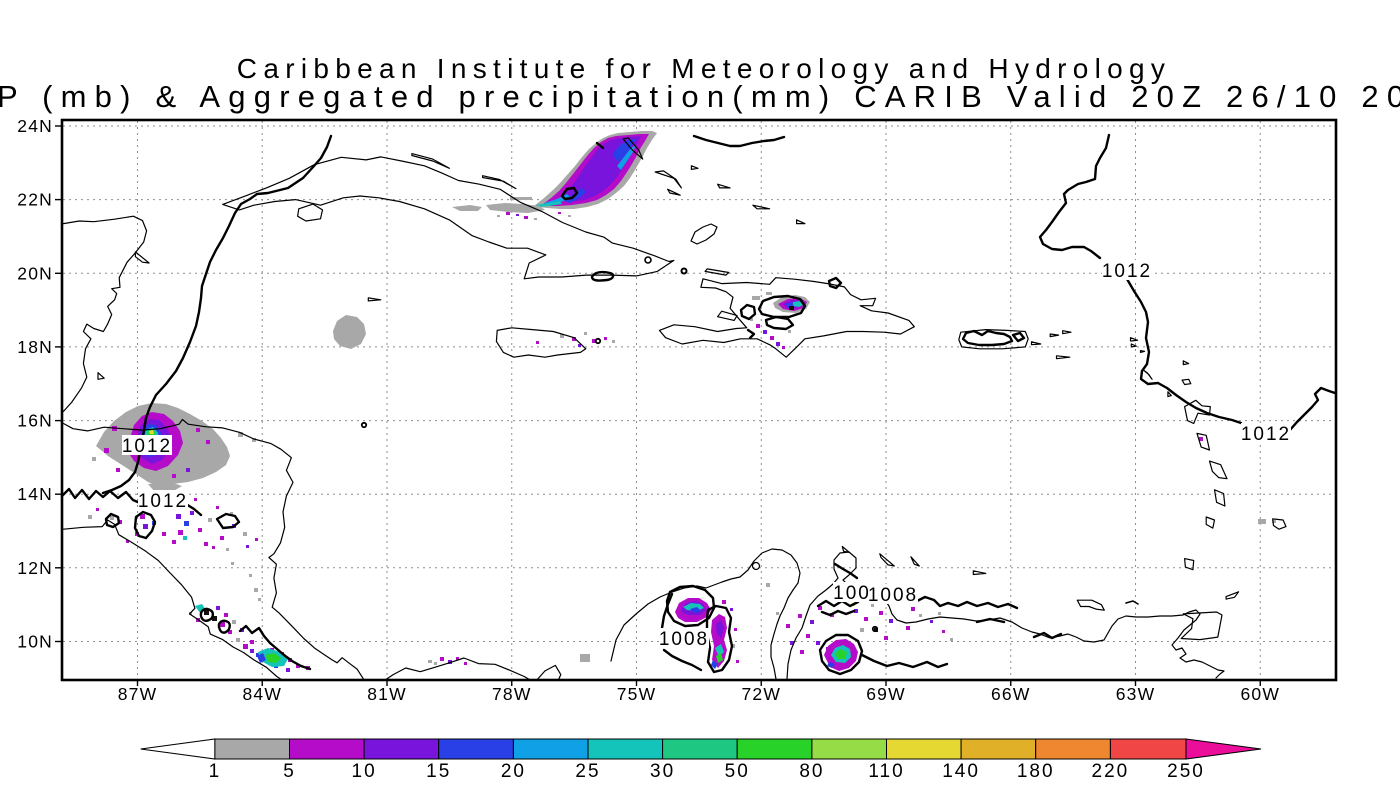 This screenshot has width=1400, height=800. I want to click on svg-text: 63W, so click(1136, 694).